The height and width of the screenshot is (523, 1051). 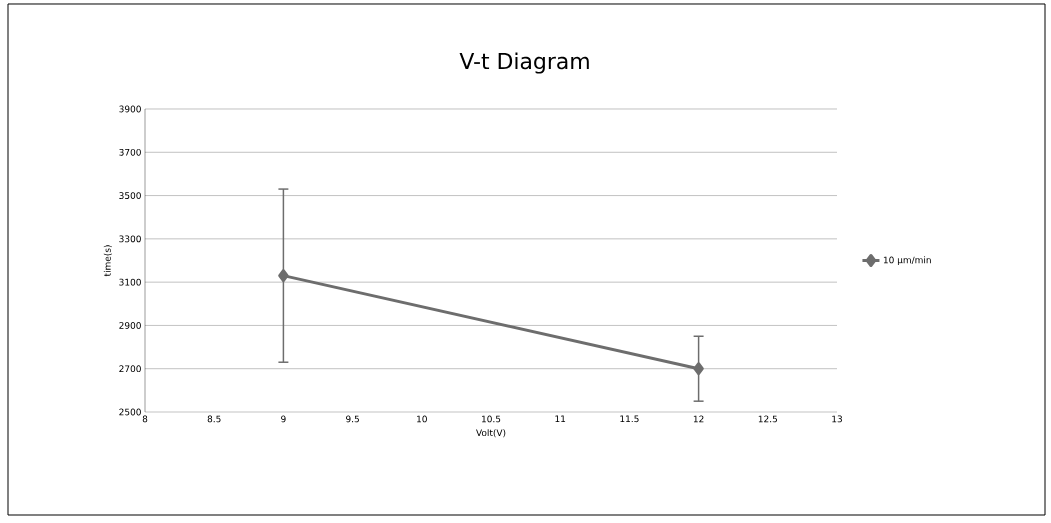 I want to click on chart-title: V-t Diagram, so click(x=524, y=63).